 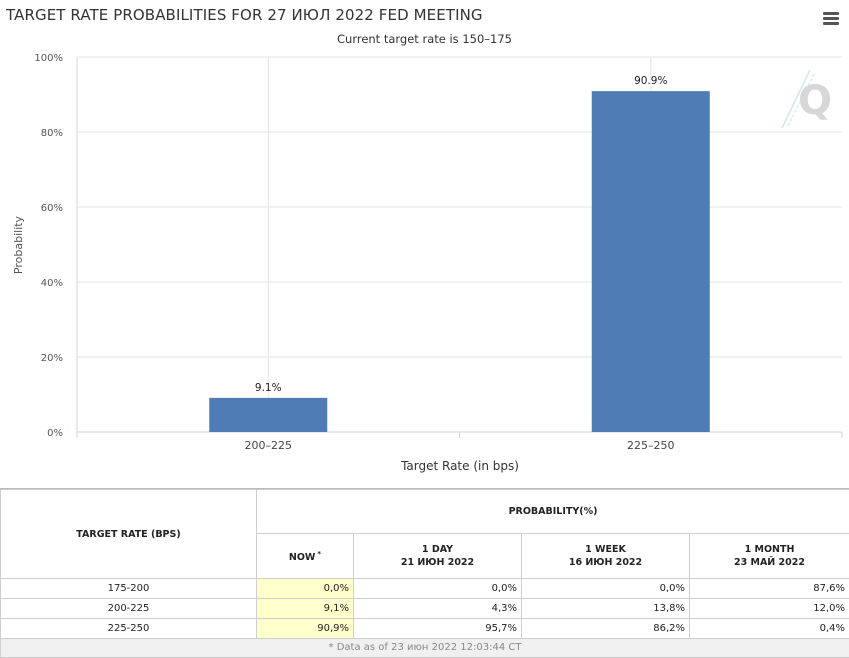 What do you see at coordinates (459, 466) in the screenshot?
I see `x-axis-label: Target Rate (in bps)` at bounding box center [459, 466].